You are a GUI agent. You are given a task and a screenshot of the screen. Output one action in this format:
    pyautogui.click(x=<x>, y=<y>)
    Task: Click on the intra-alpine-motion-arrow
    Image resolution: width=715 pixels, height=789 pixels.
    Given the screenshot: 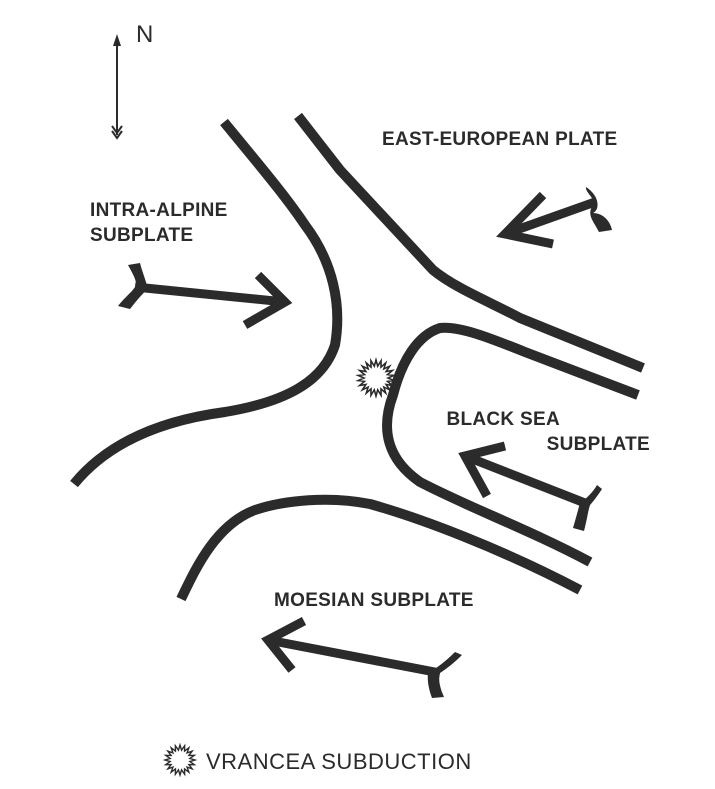 What is the action you would take?
    pyautogui.click(x=205, y=296)
    